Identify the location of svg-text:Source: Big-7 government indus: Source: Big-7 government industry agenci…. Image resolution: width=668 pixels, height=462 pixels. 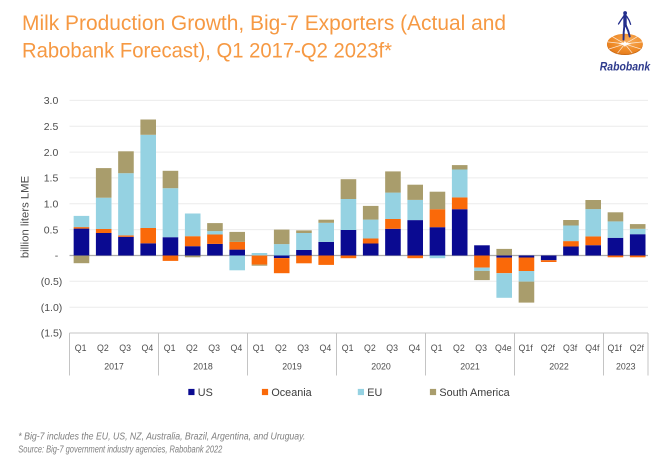
(120, 450).